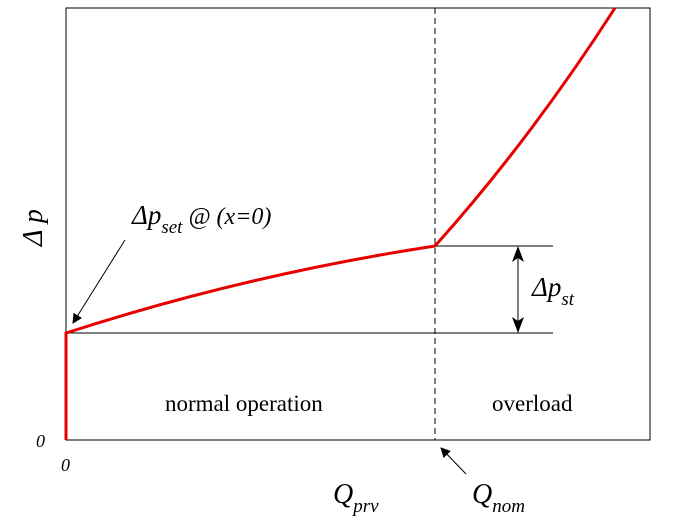  What do you see at coordinates (453, 461) in the screenshot?
I see `nominal-pointer-arrow` at bounding box center [453, 461].